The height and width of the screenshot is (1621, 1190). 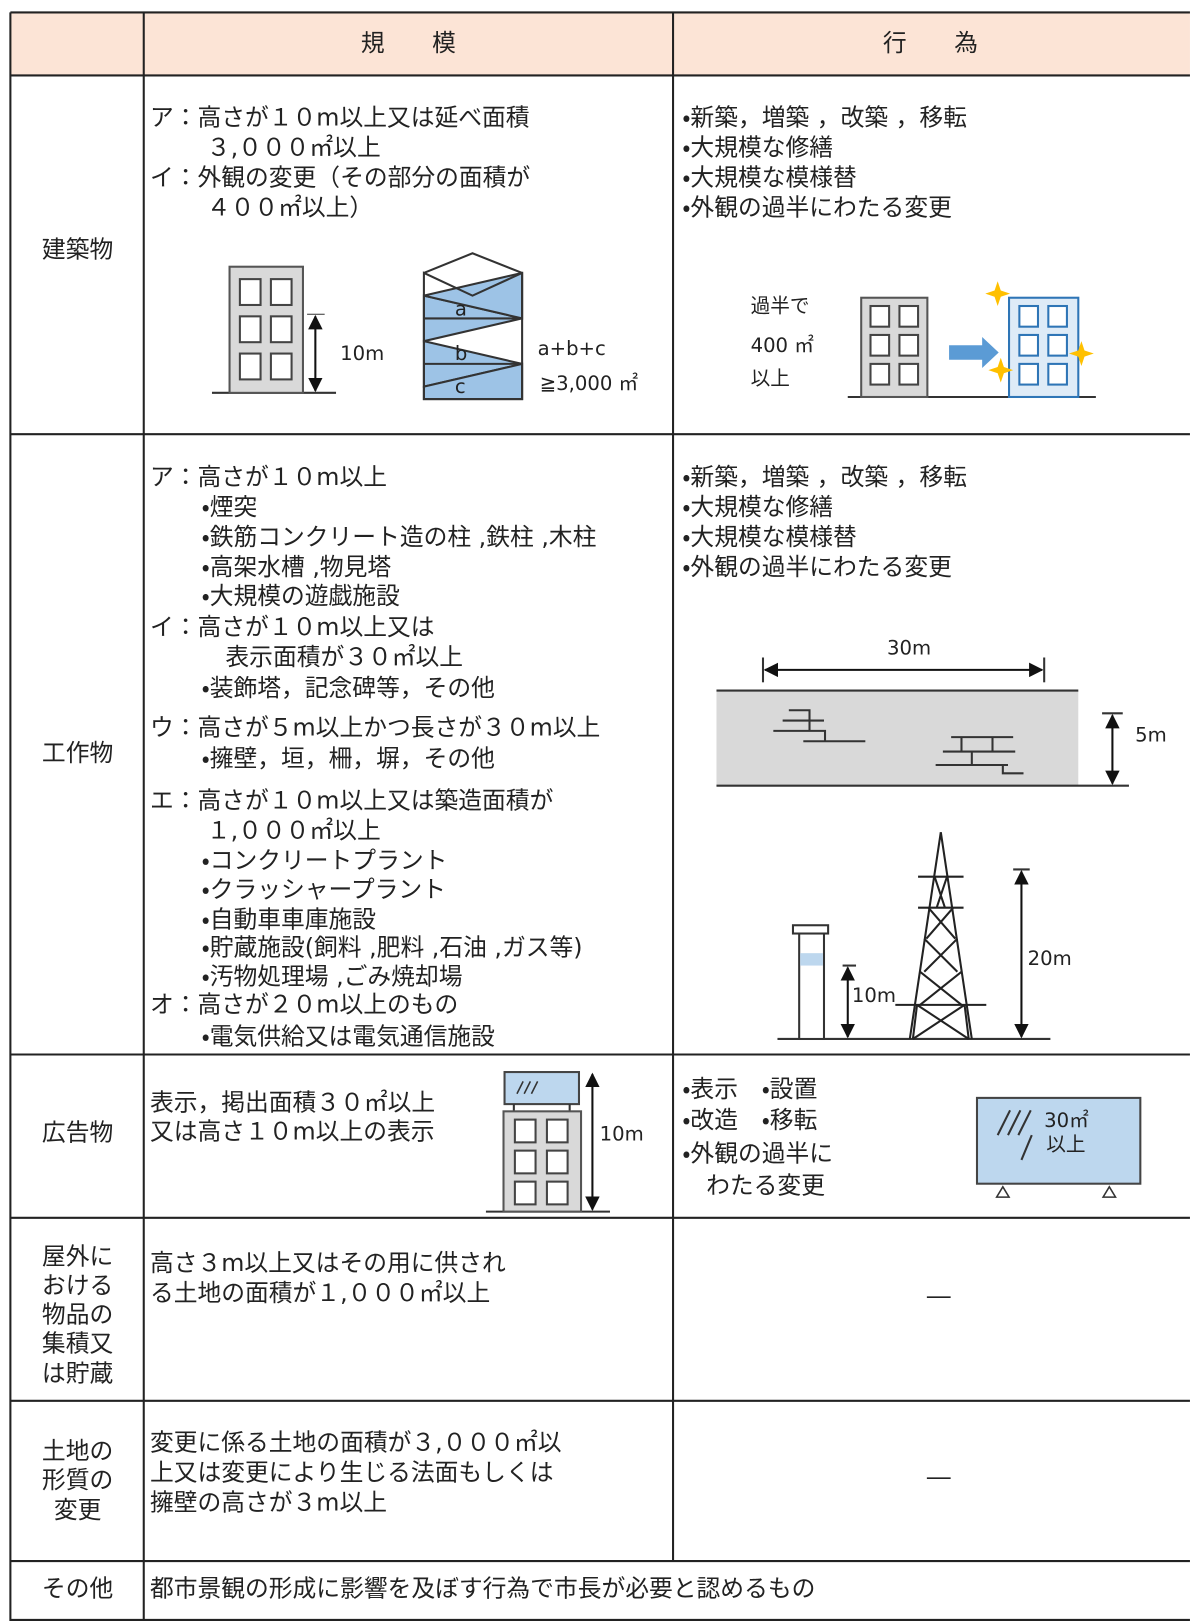 I want to click on scale-text: ・貯蔵施設(飼料 ,肥料 ,石油 ,ガス等), so click(x=392, y=948).